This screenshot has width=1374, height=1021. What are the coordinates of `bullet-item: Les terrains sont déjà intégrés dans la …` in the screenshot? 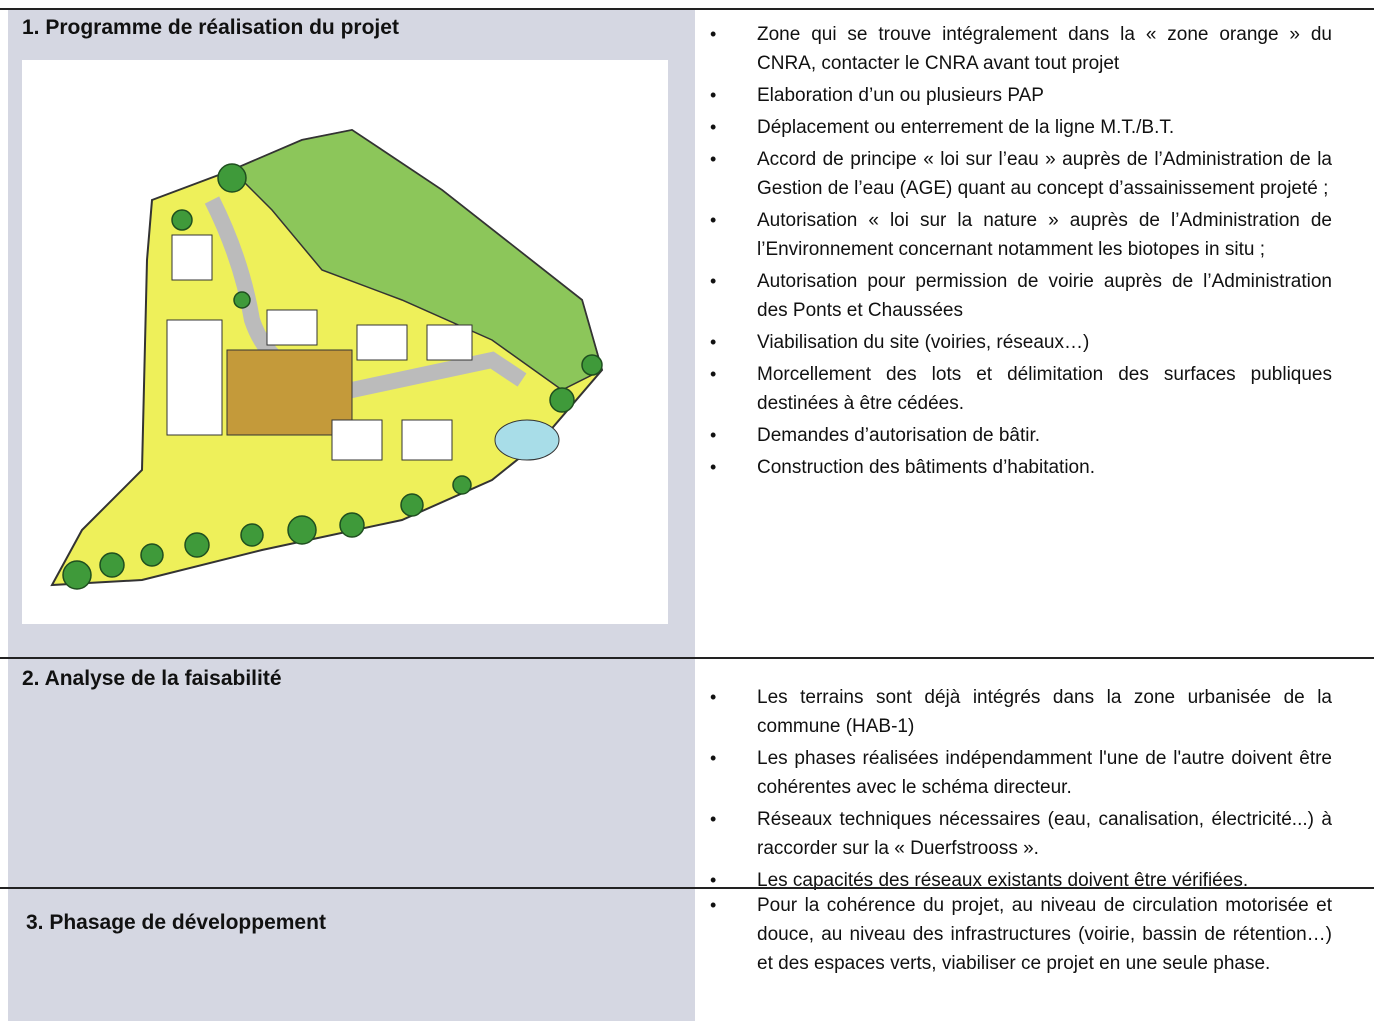 It's located at (1017, 712).